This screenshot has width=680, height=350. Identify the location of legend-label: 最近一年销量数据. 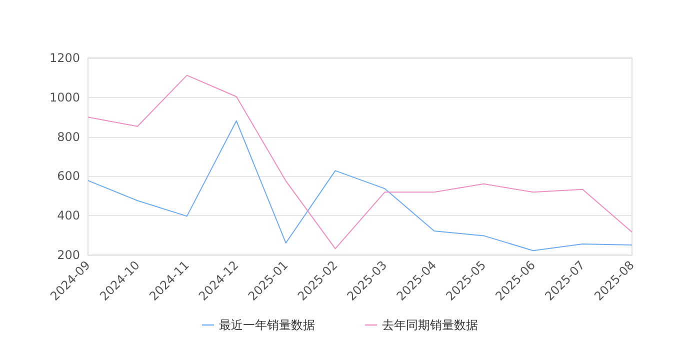
(267, 325).